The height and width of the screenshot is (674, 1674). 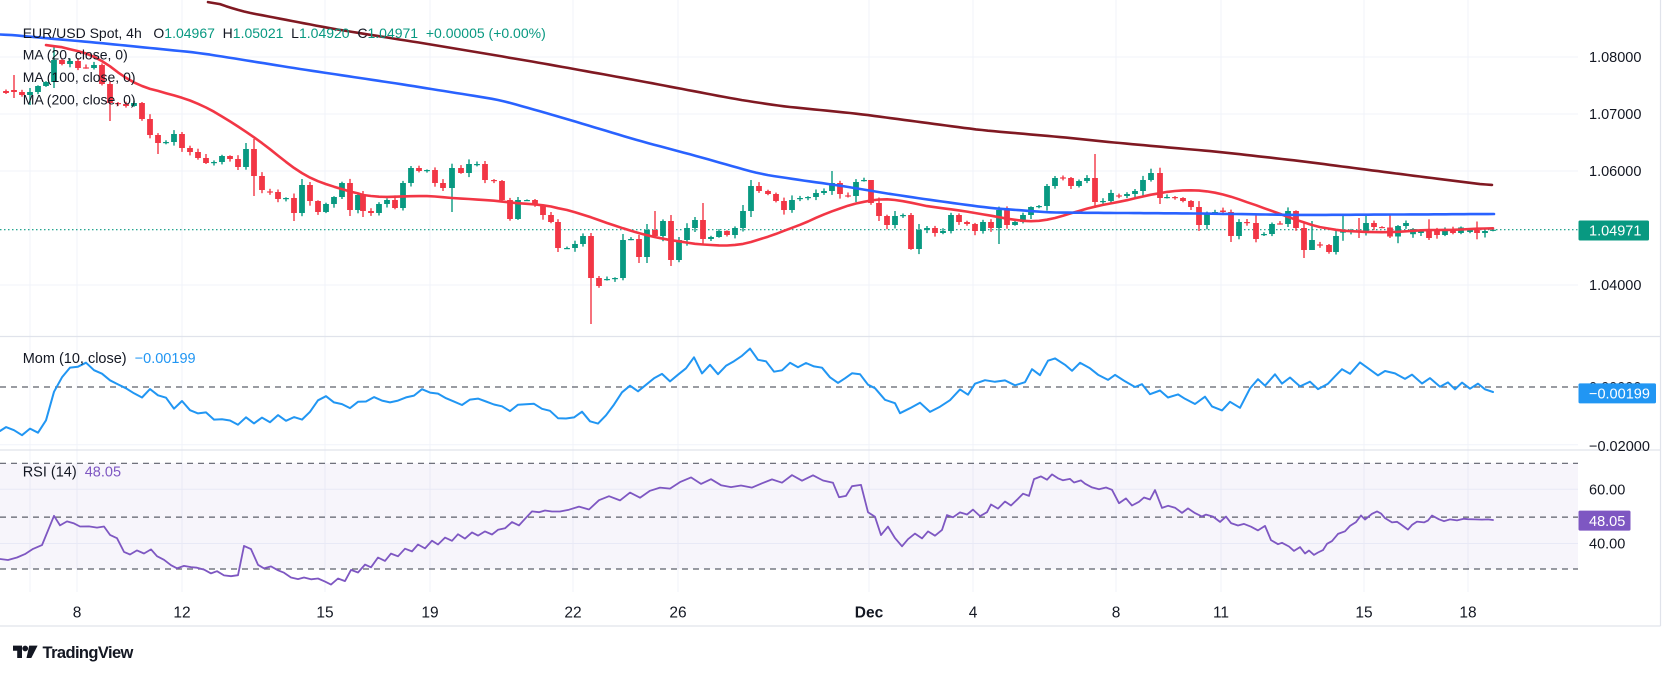 What do you see at coordinates (1615, 232) in the screenshot?
I see `svg-text: 1.04971` at bounding box center [1615, 232].